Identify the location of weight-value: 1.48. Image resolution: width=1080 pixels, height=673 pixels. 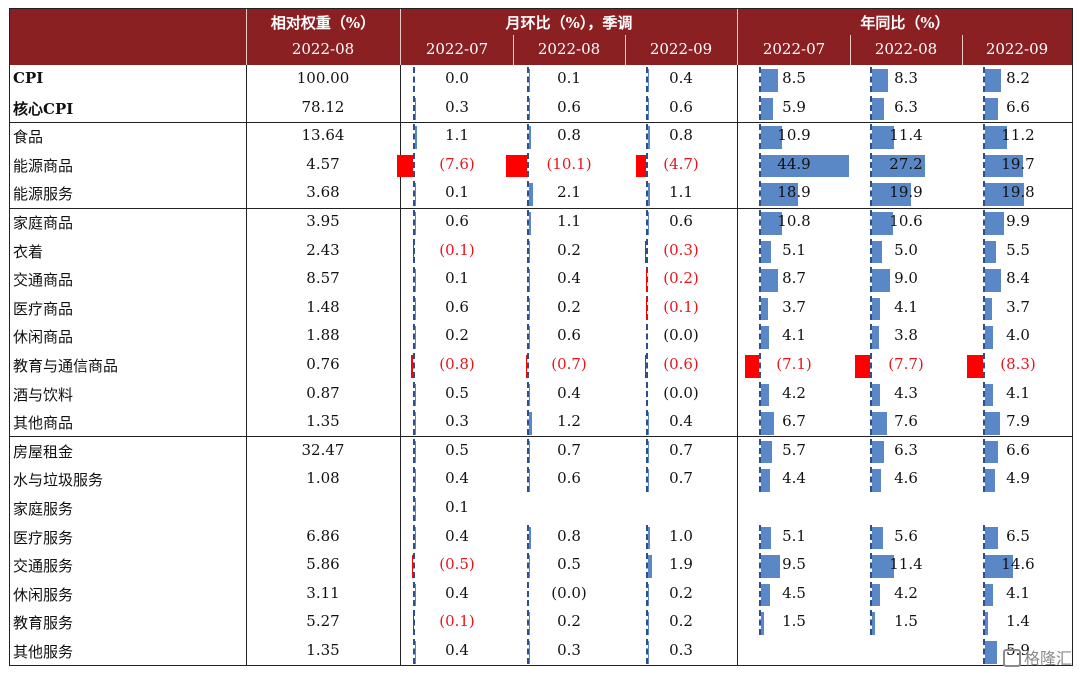
(323, 306).